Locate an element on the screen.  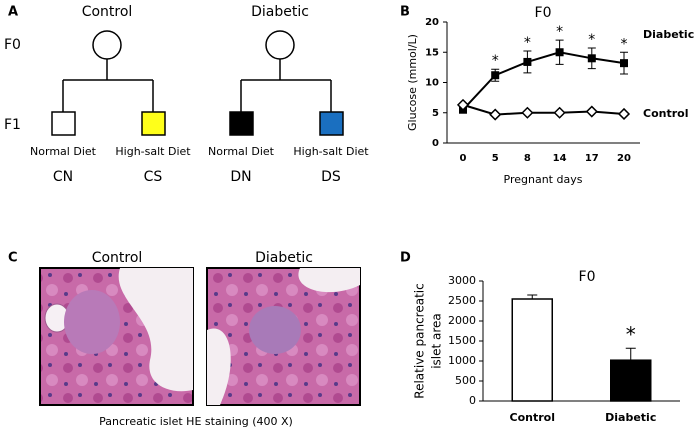
pedigree is located at coordinates (197, 71).